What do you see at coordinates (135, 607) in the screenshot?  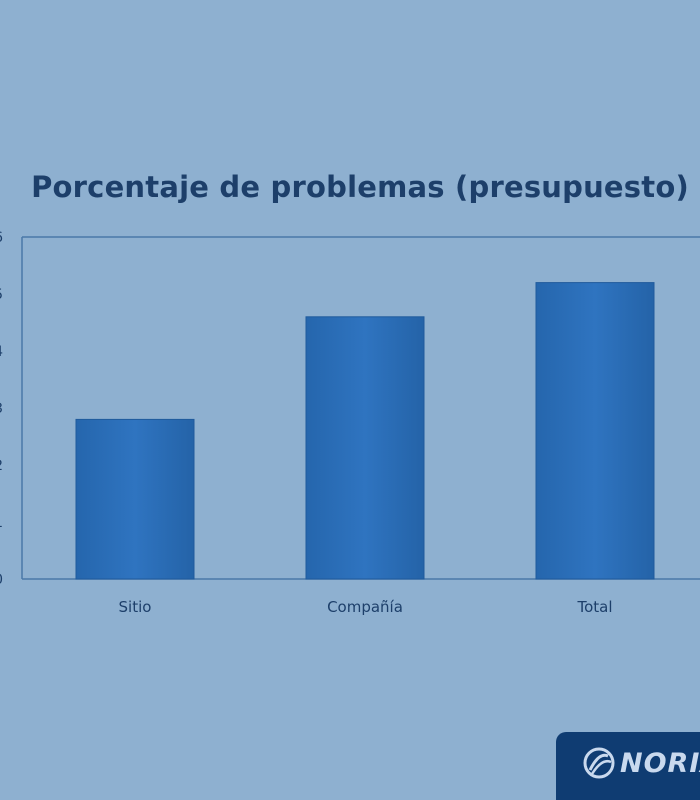 I see `x-category-label: Sitio` at bounding box center [135, 607].